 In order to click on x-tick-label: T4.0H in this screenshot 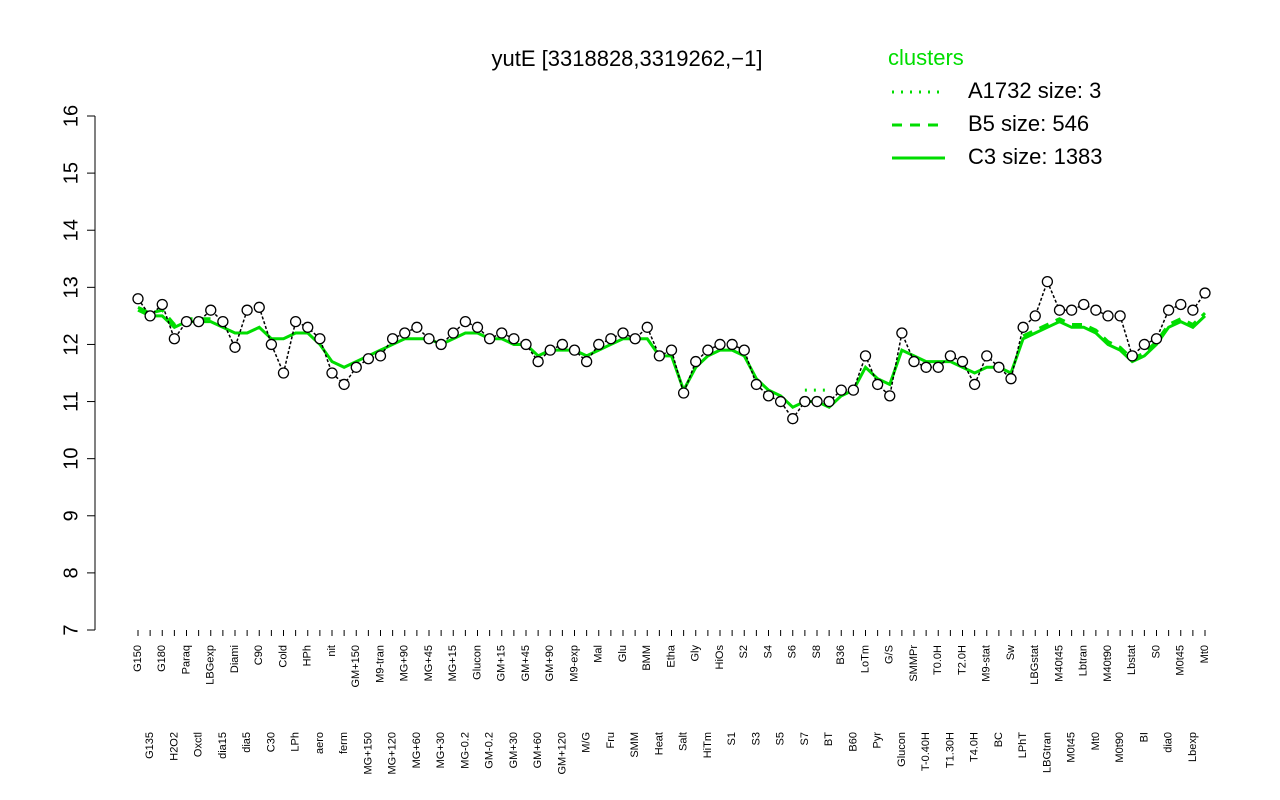, I will do `click(975, 747)`.